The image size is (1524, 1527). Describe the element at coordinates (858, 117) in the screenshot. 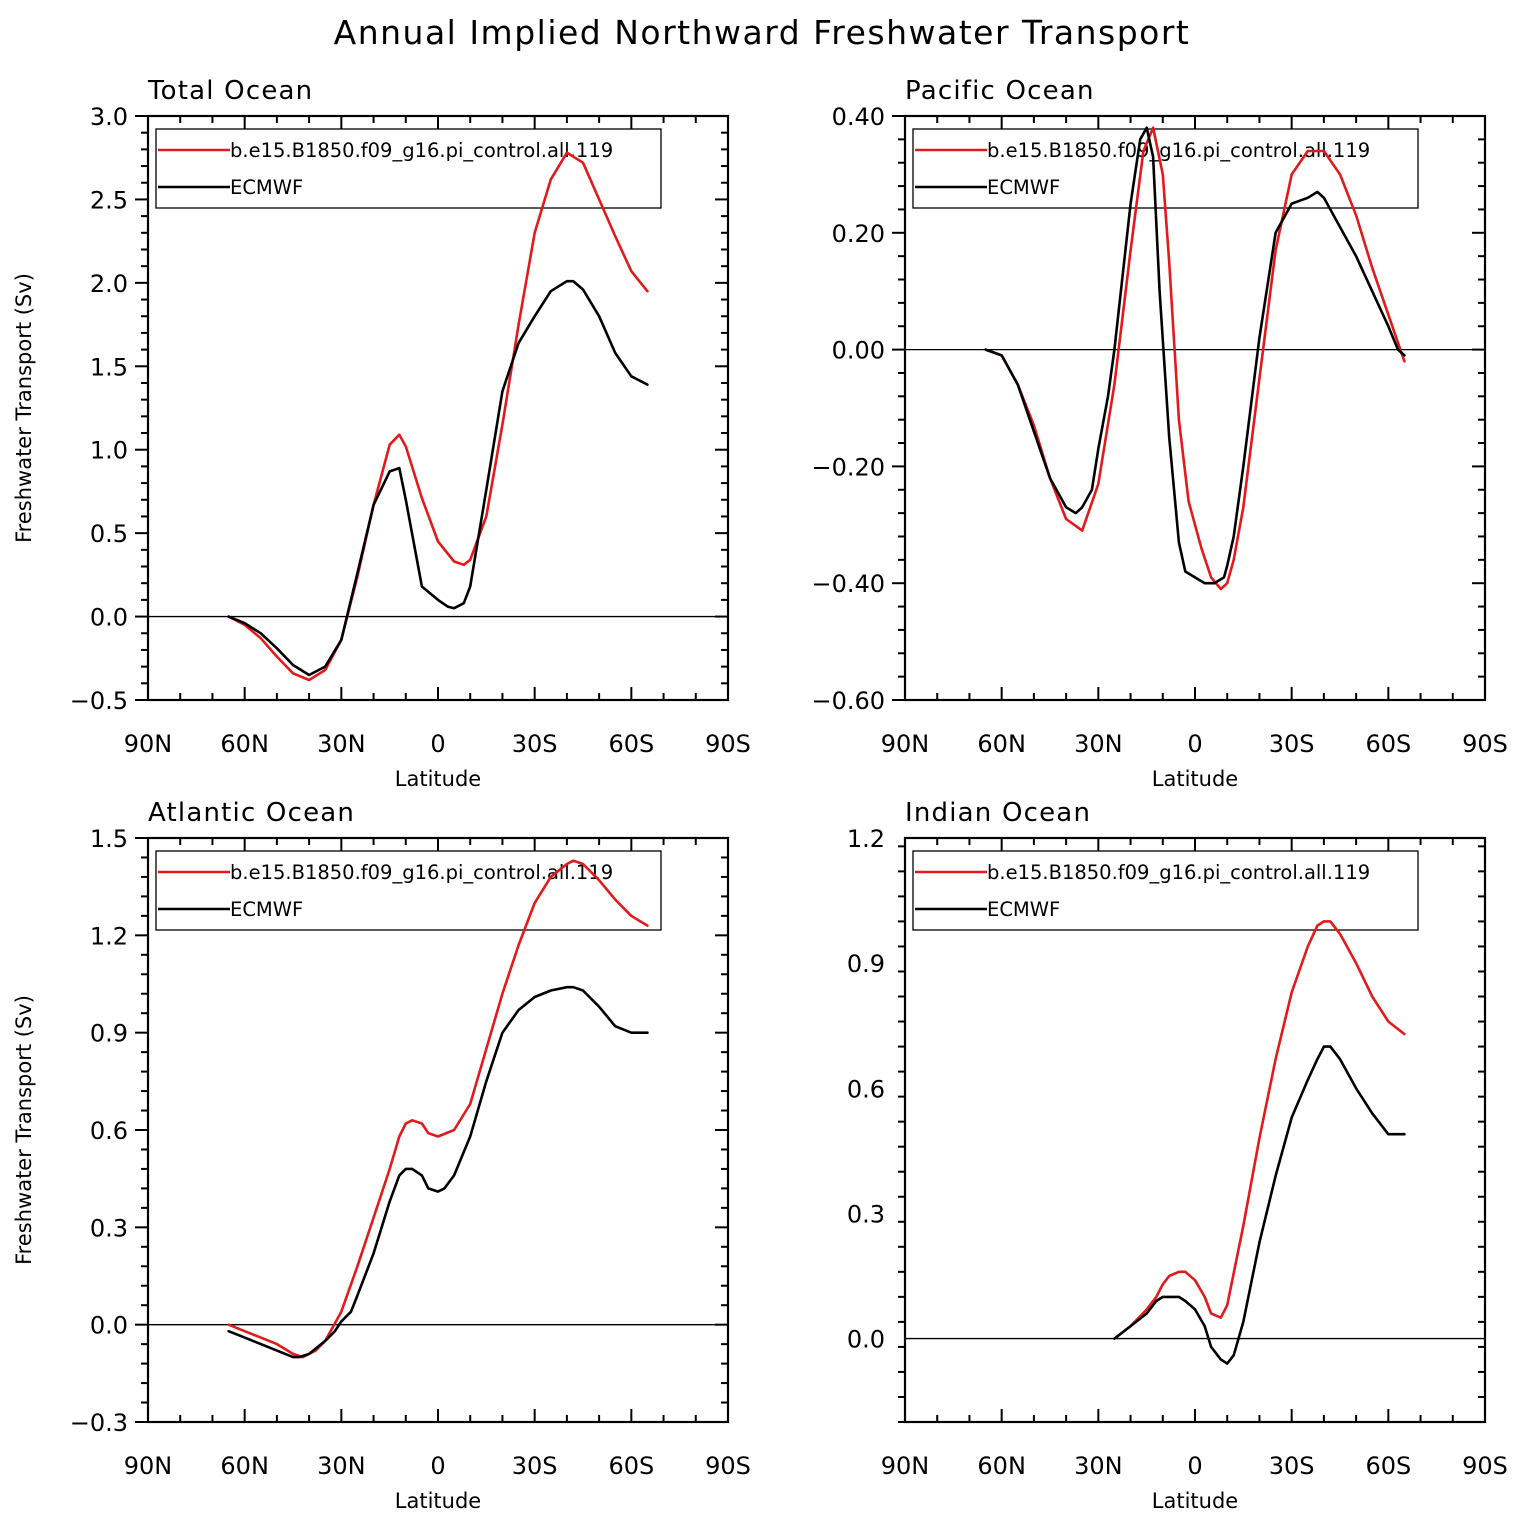

I see `y-tick-label: 0.40` at that location.